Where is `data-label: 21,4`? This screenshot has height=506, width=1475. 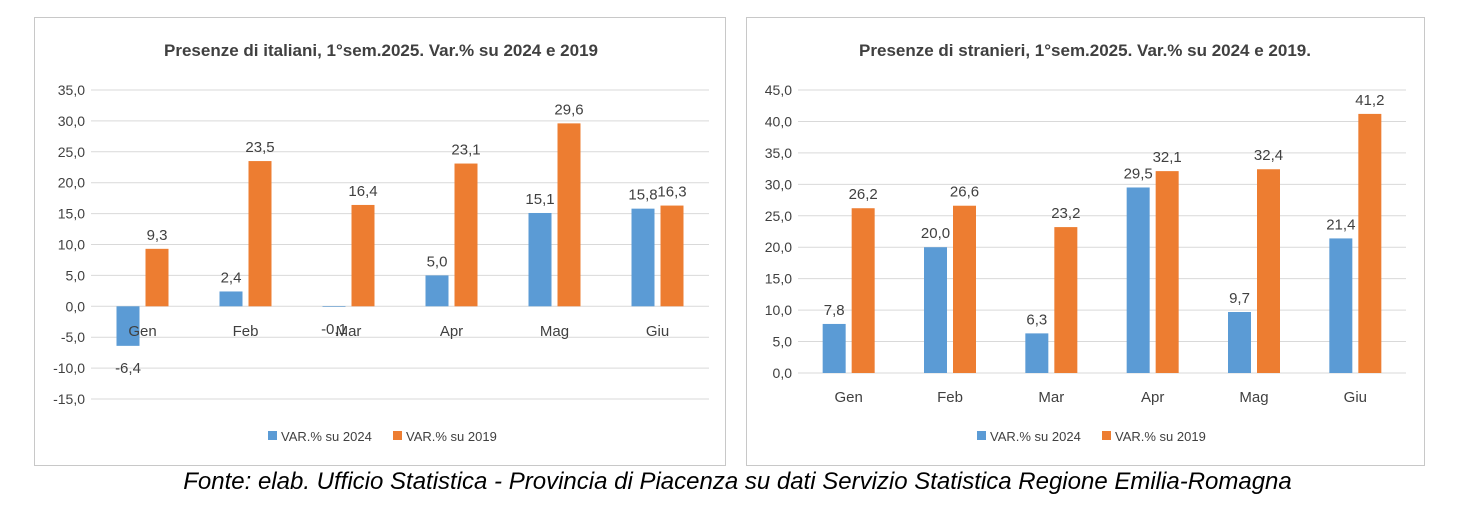 data-label: 21,4 is located at coordinates (1340, 224).